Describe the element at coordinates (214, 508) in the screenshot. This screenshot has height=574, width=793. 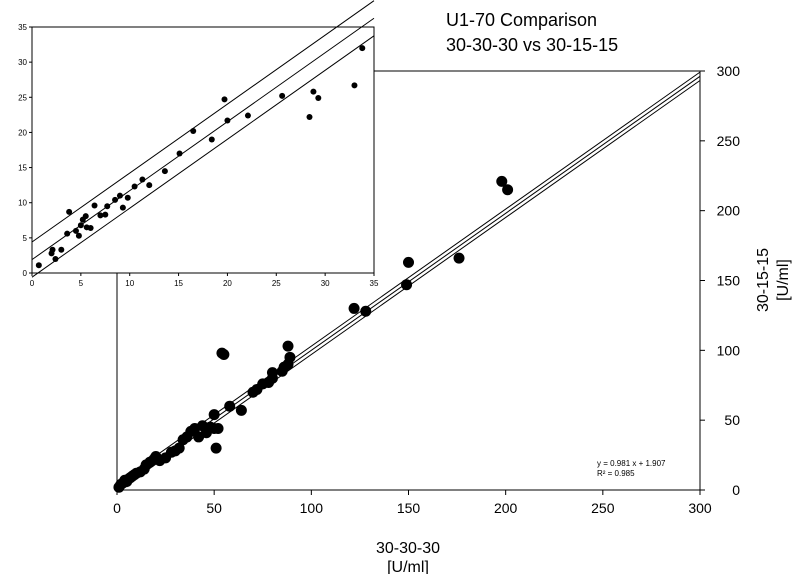
I see `main-x-tick-label: 50` at that location.